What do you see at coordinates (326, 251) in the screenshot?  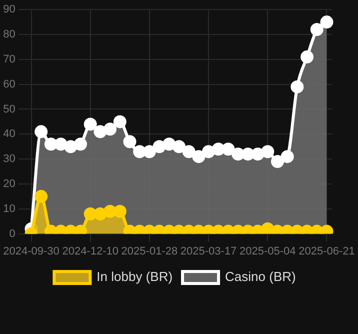 I see `x-tick-label: 2025-06-21` at bounding box center [326, 251].